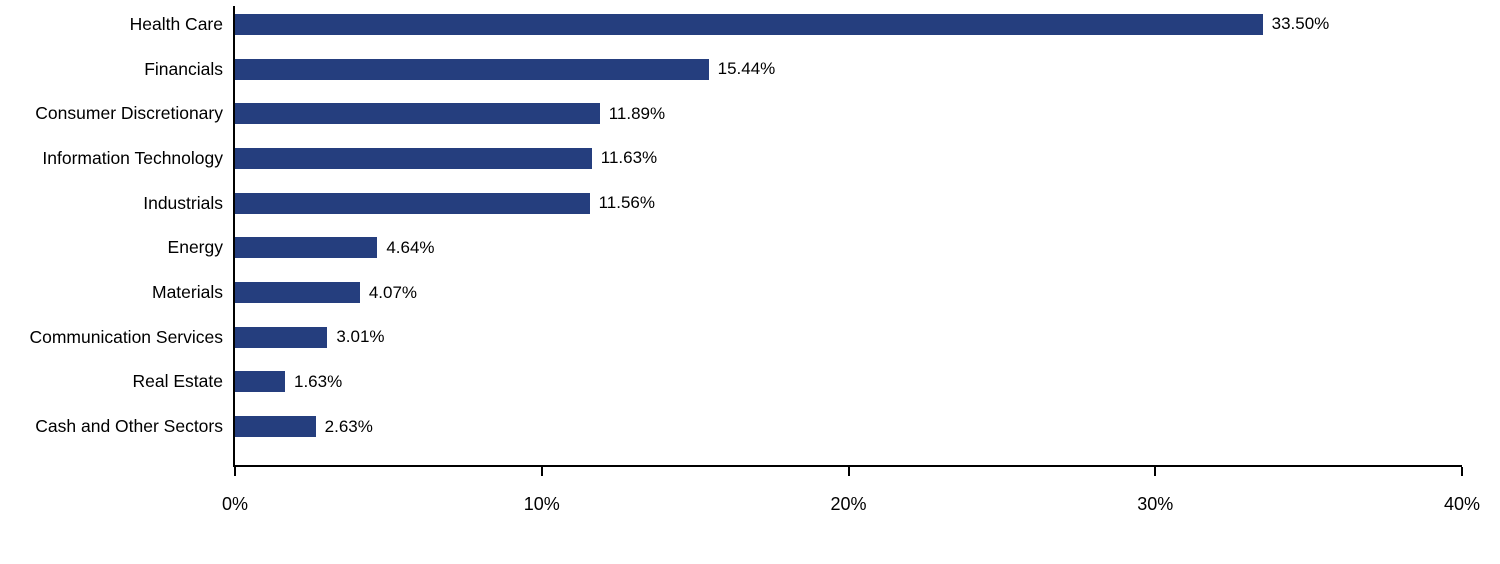  Describe the element at coordinates (183, 68) in the screenshot. I see `category-label: Financials` at that location.